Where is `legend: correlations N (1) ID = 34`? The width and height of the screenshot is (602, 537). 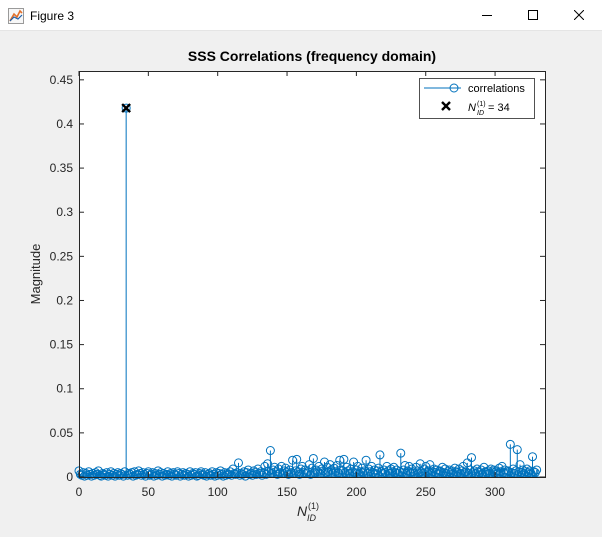 legend: correlations N (1) ID = 34 is located at coordinates (477, 98).